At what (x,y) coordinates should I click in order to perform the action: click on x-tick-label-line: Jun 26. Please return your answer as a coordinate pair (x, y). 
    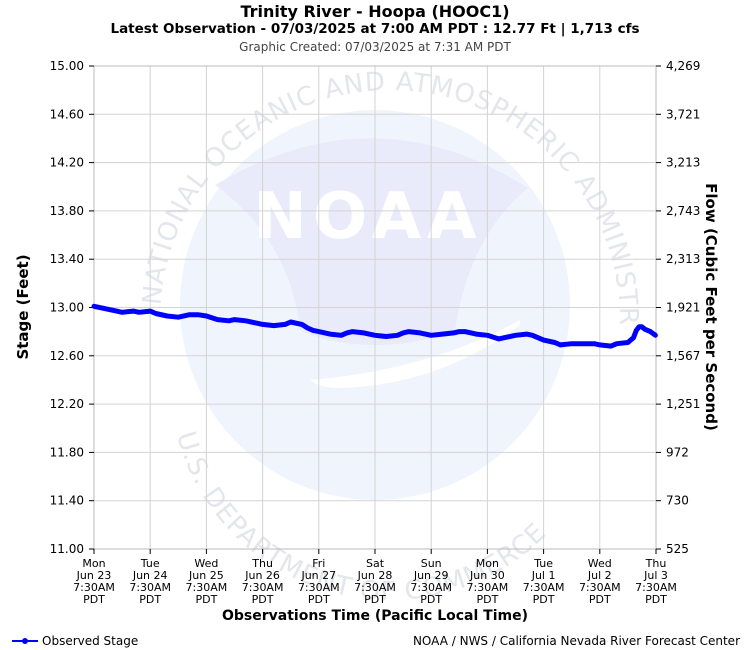
    Looking at the image, I should click on (262, 575).